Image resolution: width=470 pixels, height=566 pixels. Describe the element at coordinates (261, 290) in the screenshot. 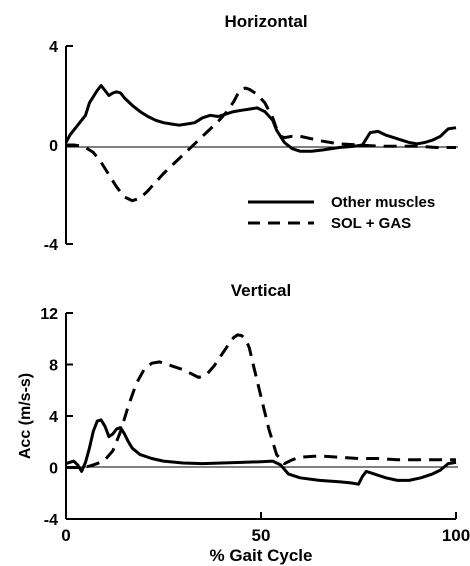

I see `vertical-chart-title: Vertical` at that location.